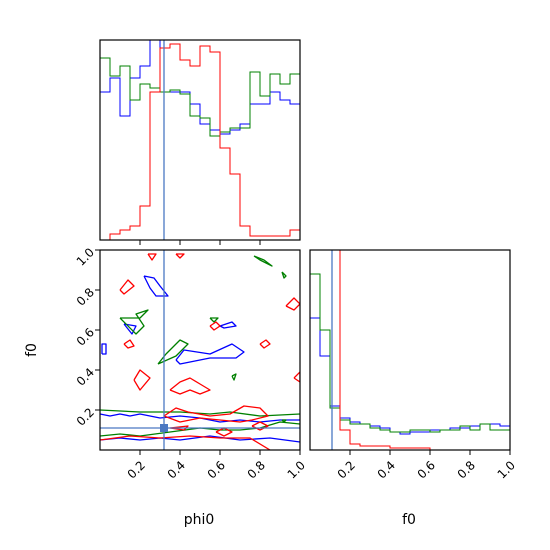  Describe the element at coordinates (85, 256) in the screenshot. I see `contour-y-tick-label-4: 1.0` at that location.